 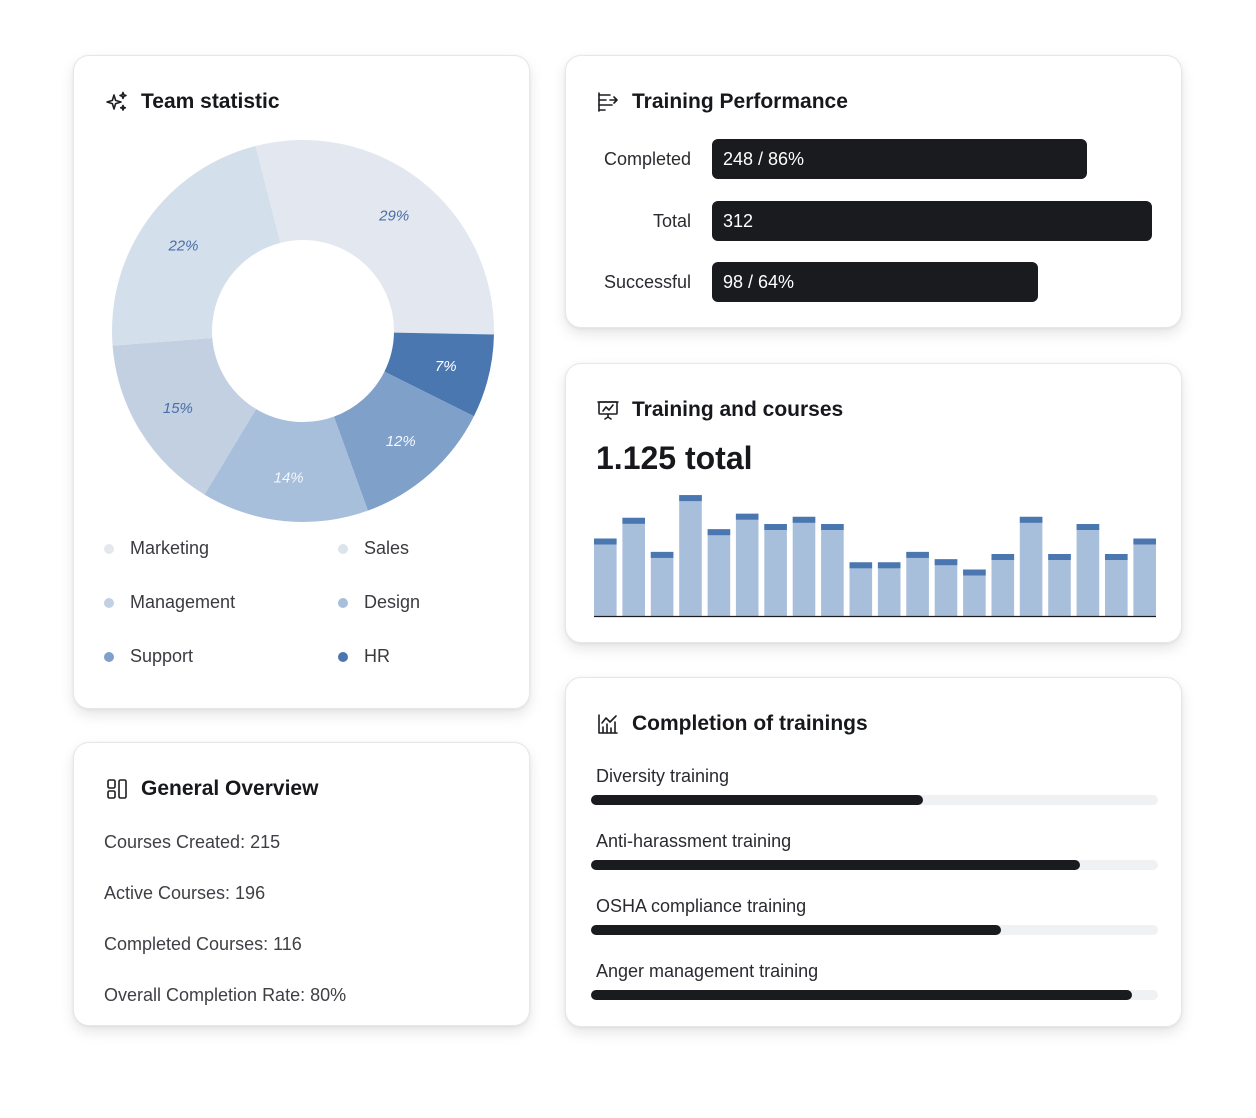 I want to click on stat-active-courses: Active Courses: 196, so click(x=185, y=893).